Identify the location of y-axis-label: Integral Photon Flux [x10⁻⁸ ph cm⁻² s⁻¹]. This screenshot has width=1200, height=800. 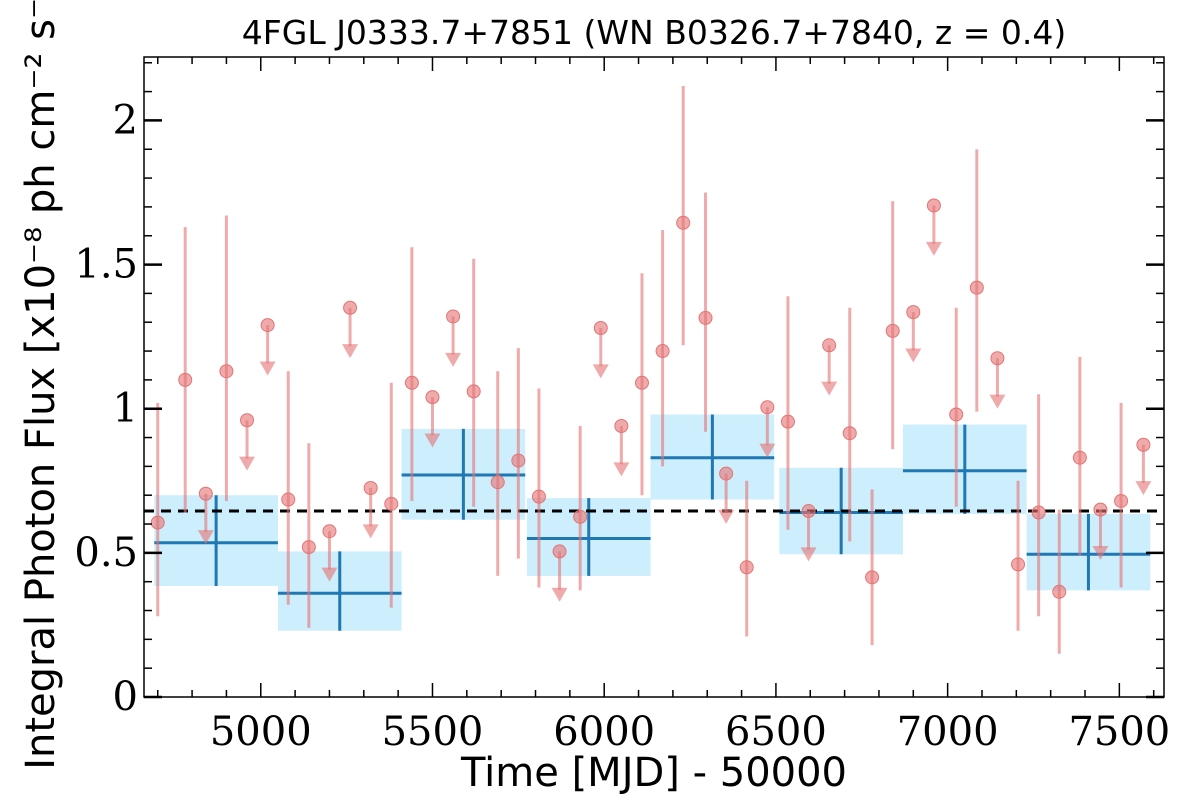
(41, 385).